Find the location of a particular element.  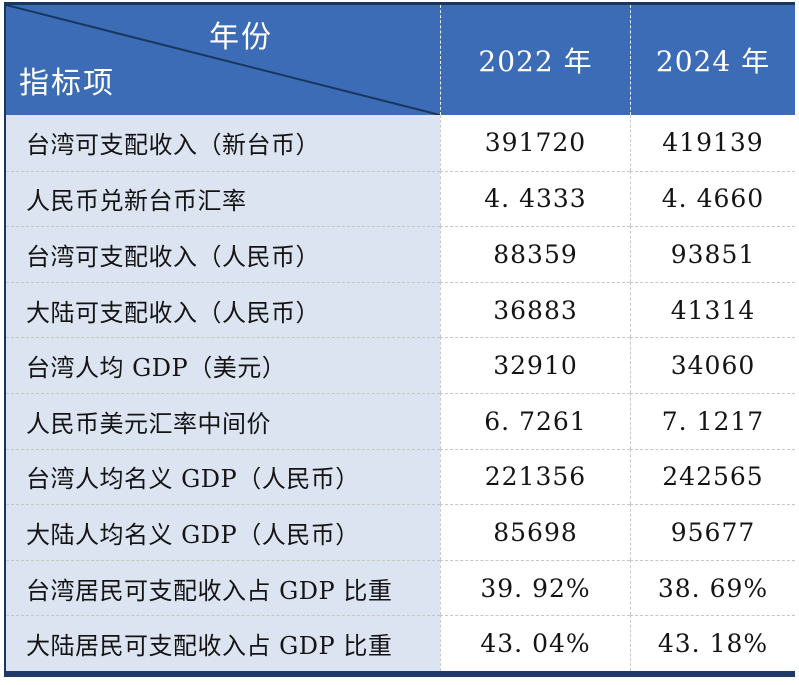

value-2022: 391720 is located at coordinates (535, 143).